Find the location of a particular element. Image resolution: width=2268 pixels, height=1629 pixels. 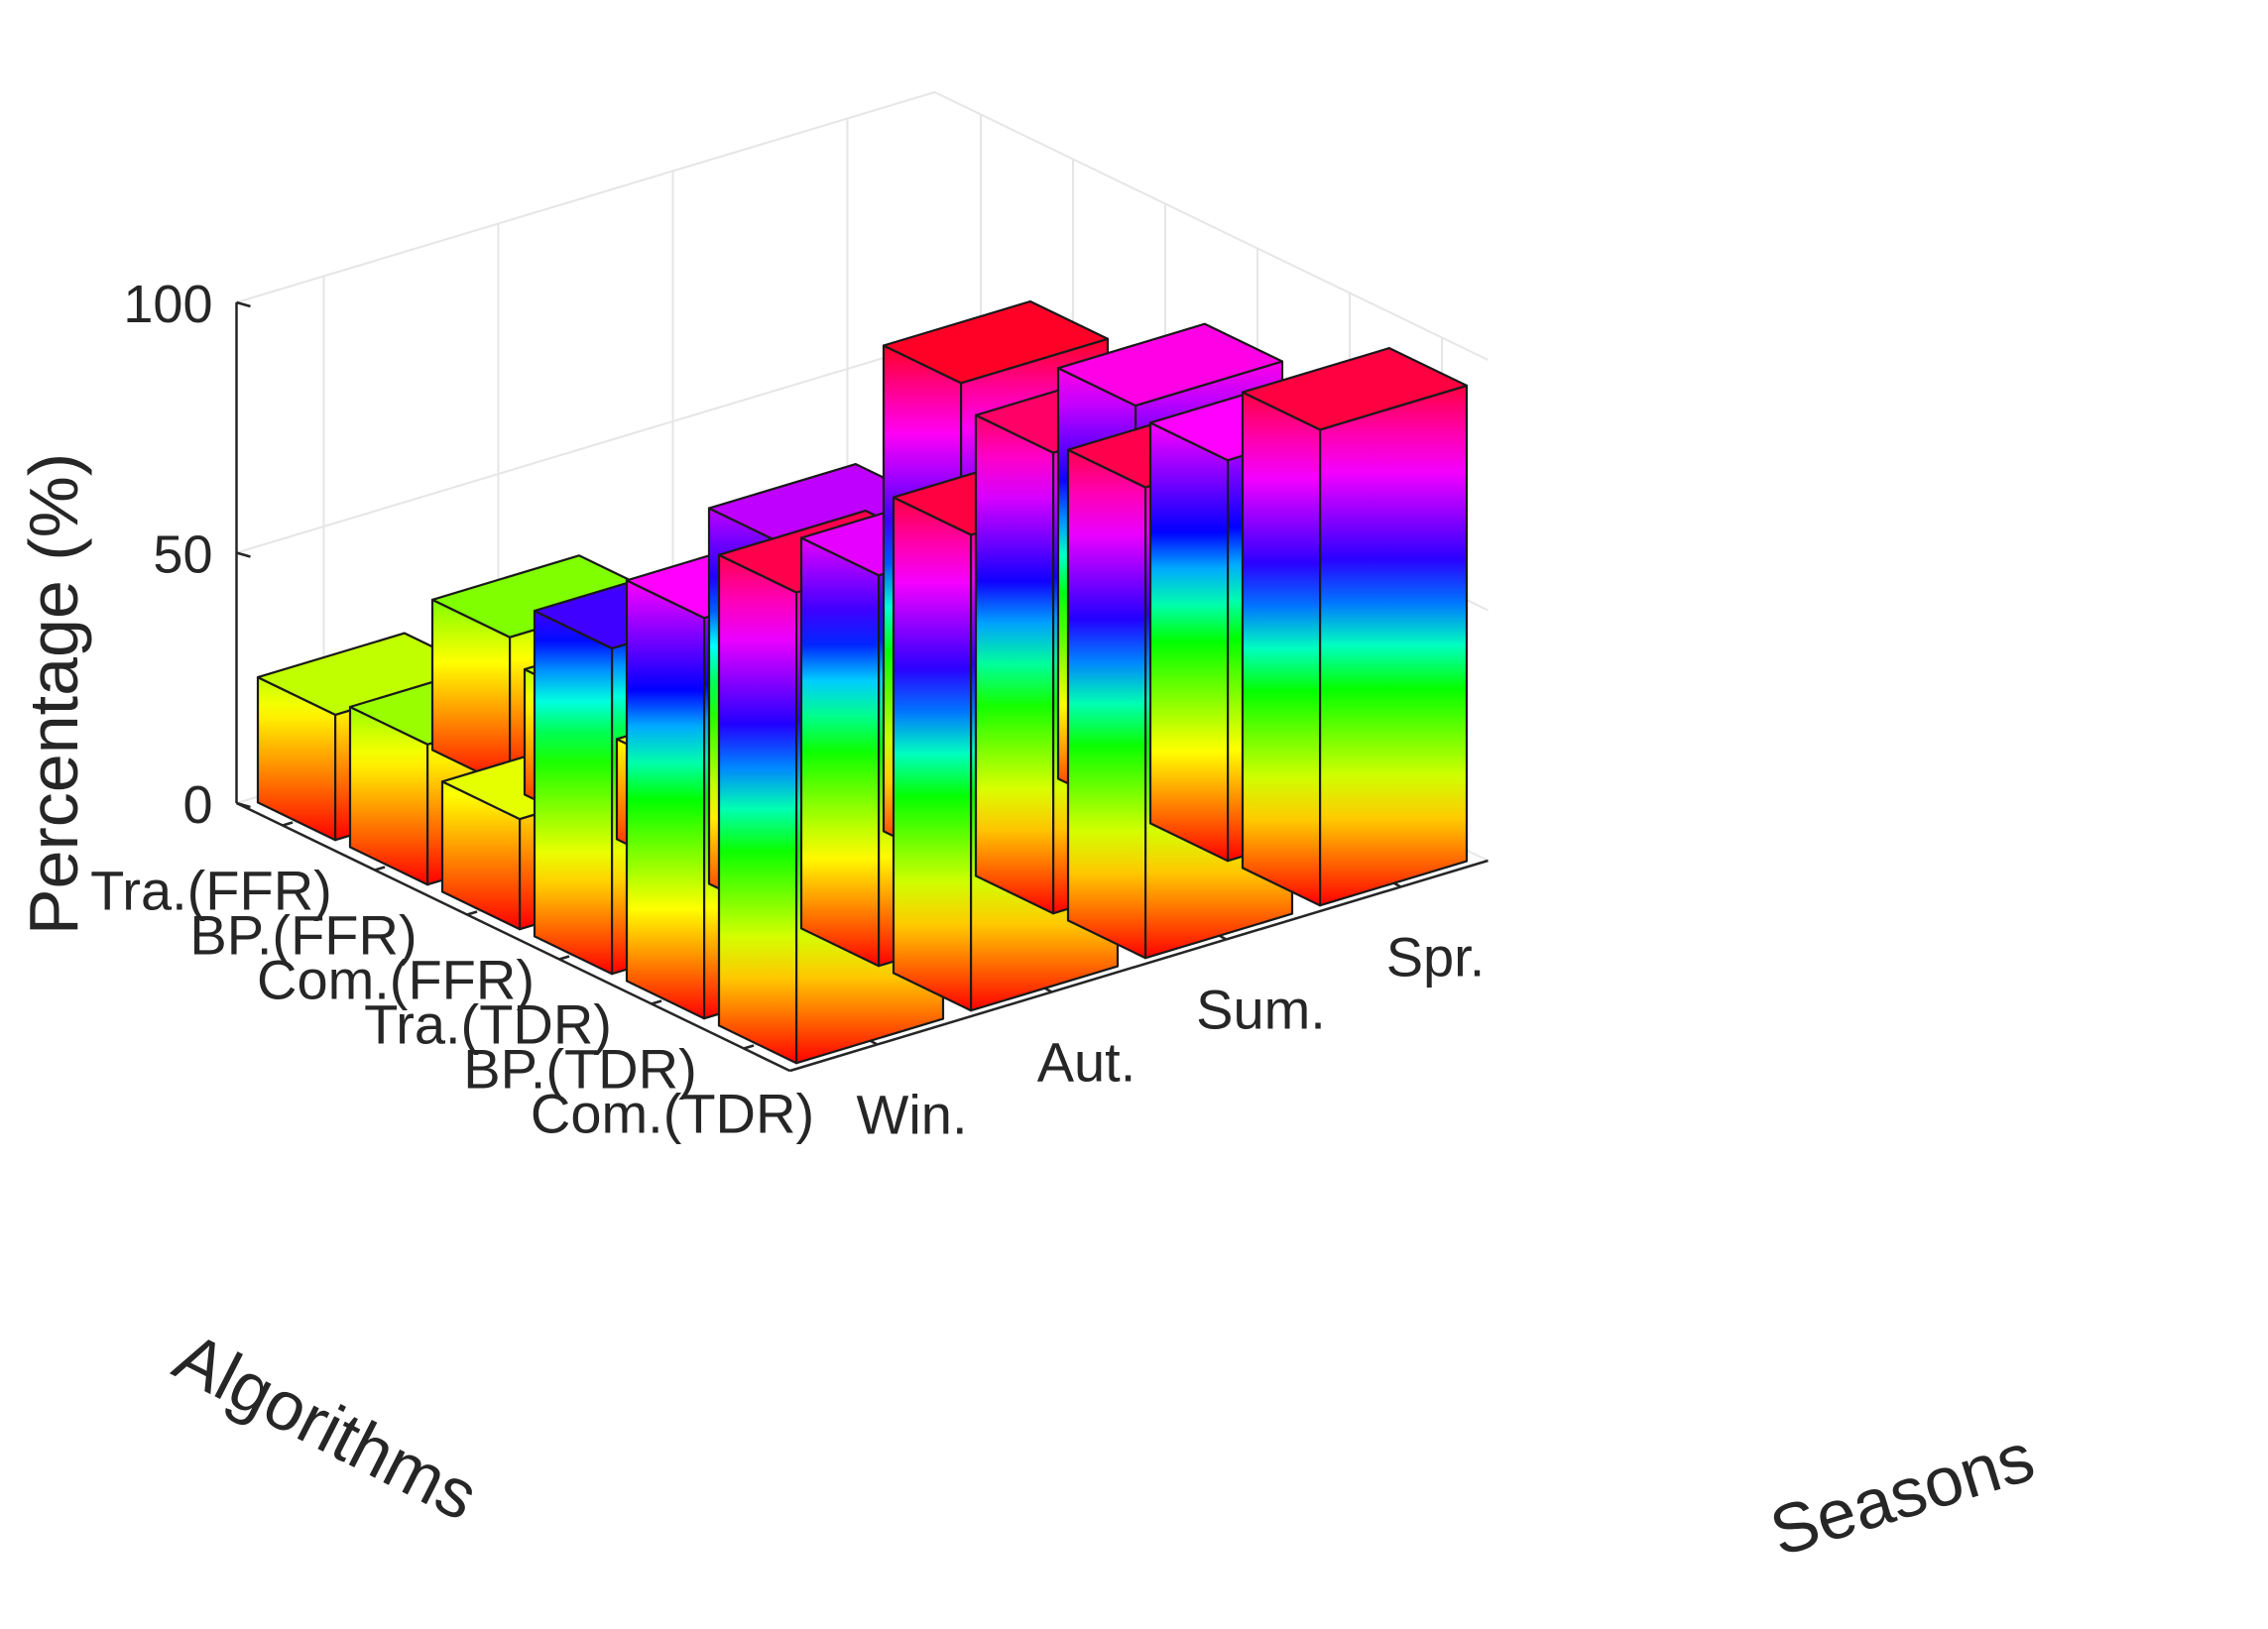

algorithm-tick-label: Tra.(TDR) is located at coordinates (488, 1024).